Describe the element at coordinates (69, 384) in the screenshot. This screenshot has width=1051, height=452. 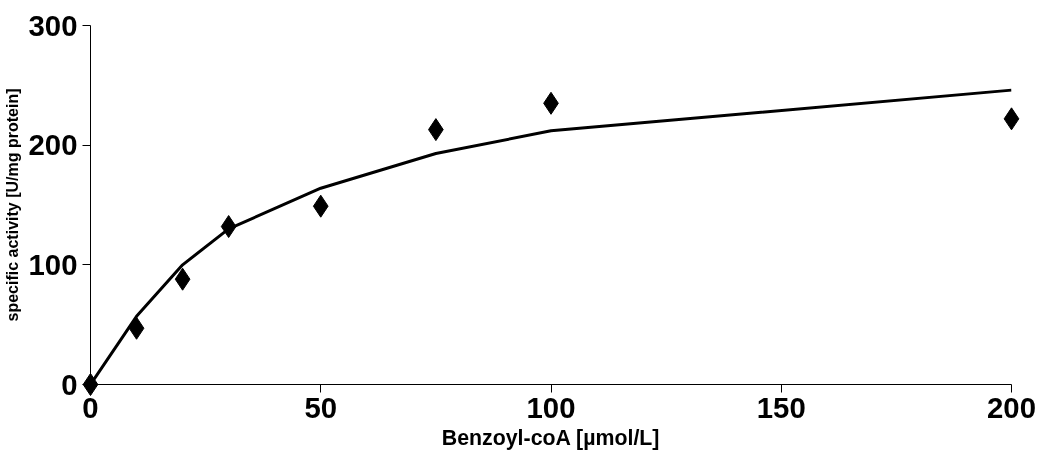
I see `y-tick-label: 0` at that location.